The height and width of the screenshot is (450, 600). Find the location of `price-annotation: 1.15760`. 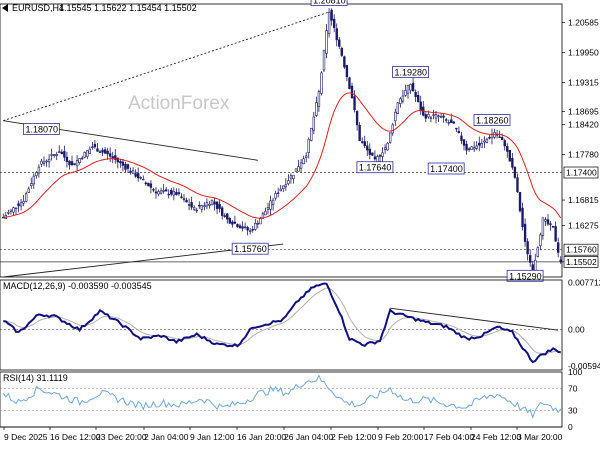

price-annotation: 1.15760 is located at coordinates (250, 249).